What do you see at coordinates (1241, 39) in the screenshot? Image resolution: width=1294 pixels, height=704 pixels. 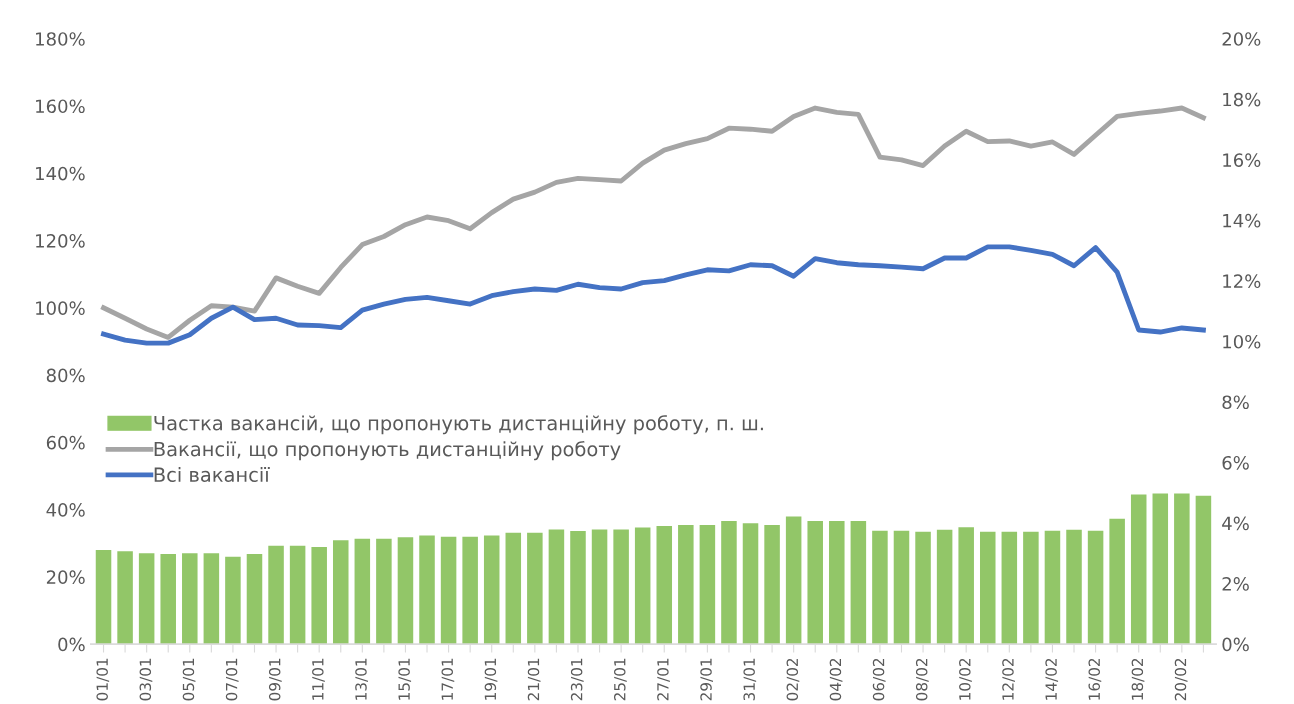 I see `y2-tick-label: 20%` at bounding box center [1241, 39].